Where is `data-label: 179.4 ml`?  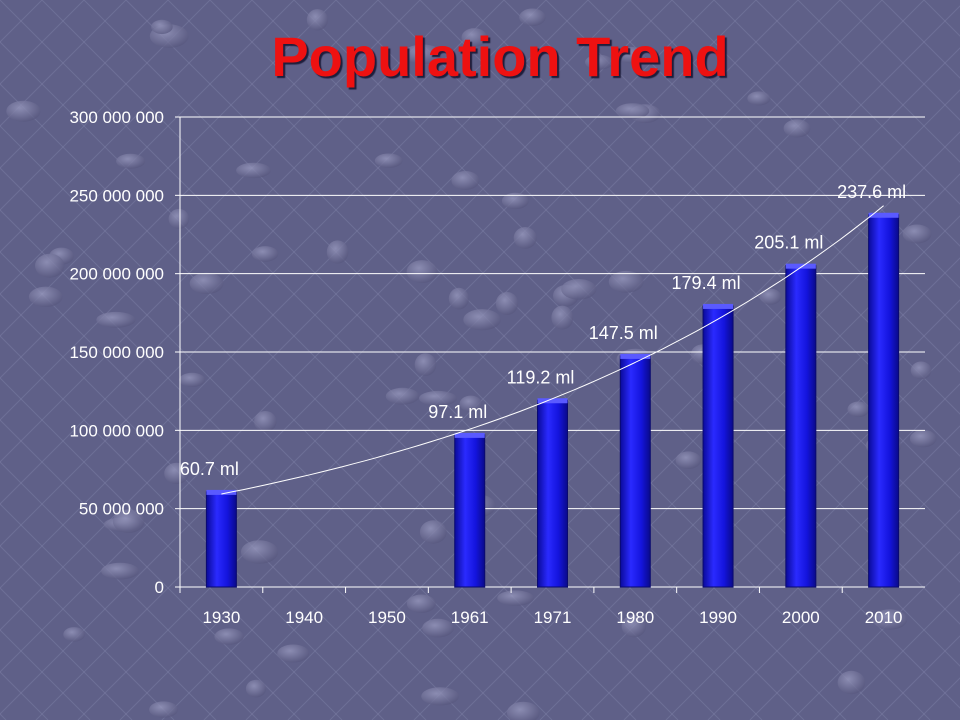
data-label: 179.4 ml is located at coordinates (706, 283).